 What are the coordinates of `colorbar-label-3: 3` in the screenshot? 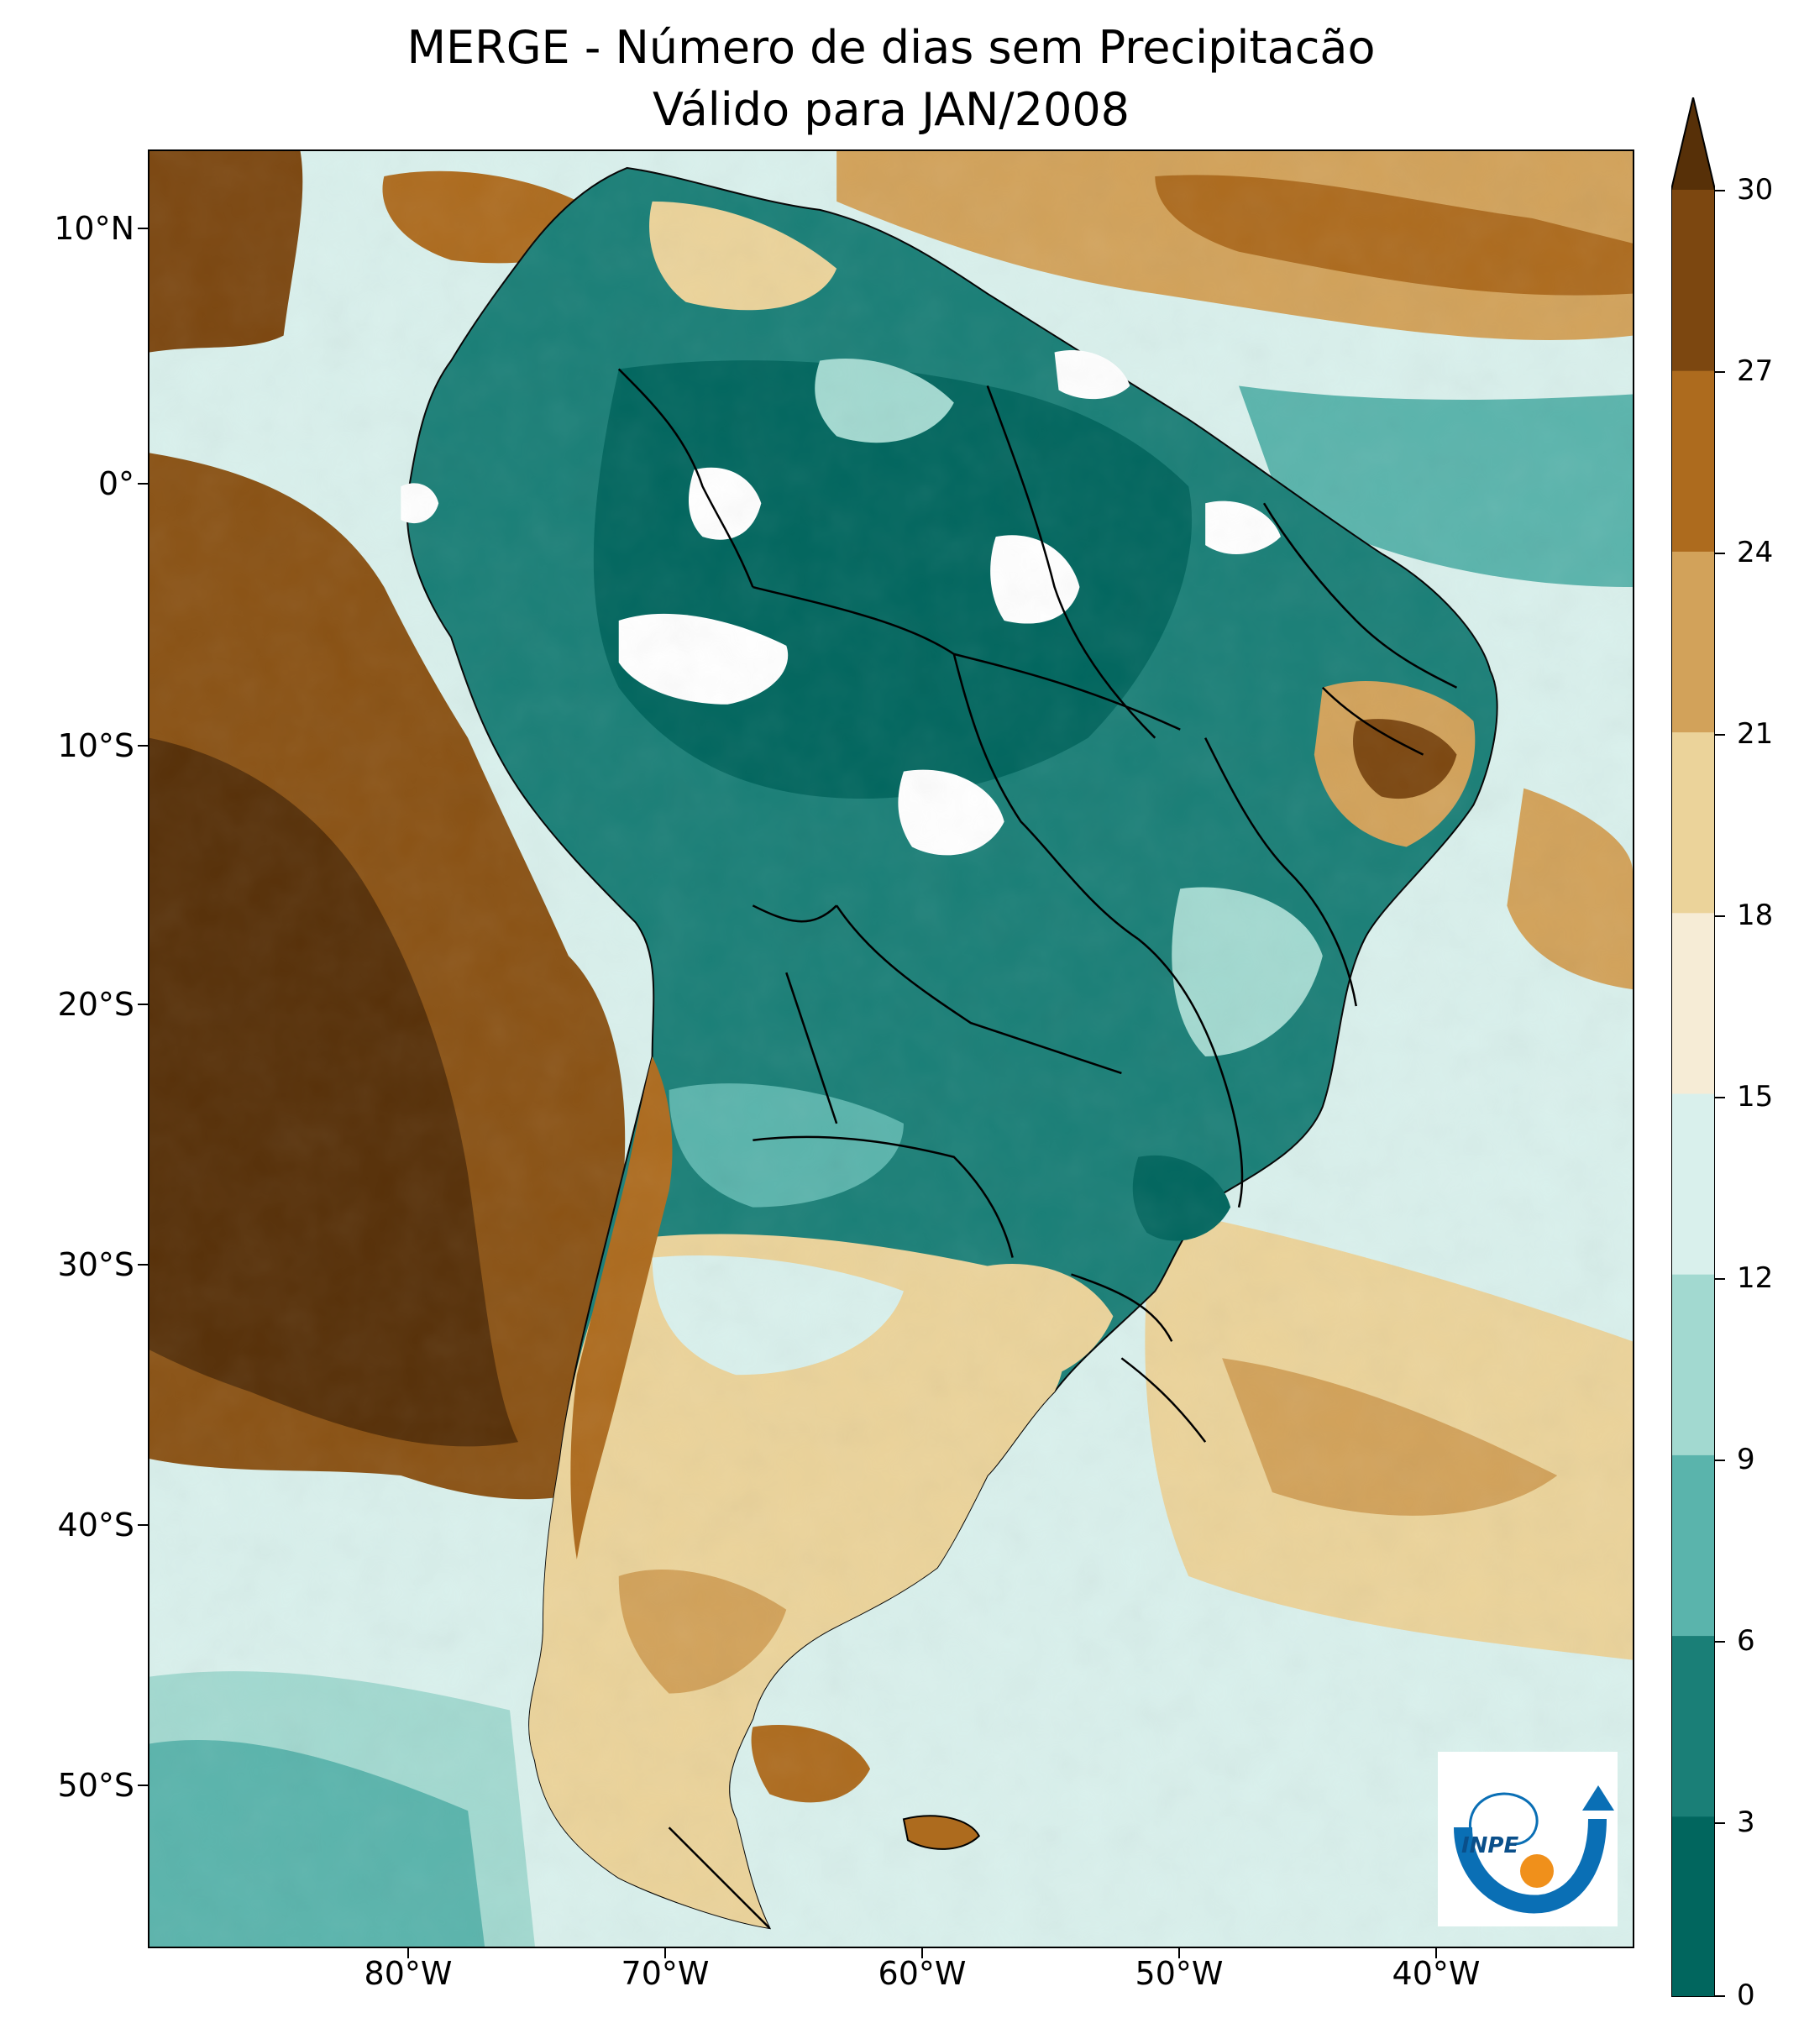 It's located at (1746, 1822).